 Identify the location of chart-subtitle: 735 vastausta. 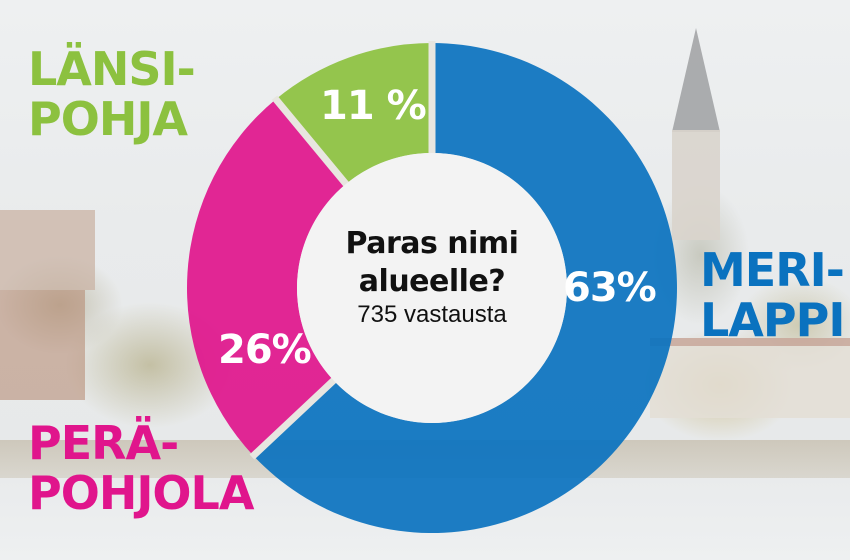
(432, 314).